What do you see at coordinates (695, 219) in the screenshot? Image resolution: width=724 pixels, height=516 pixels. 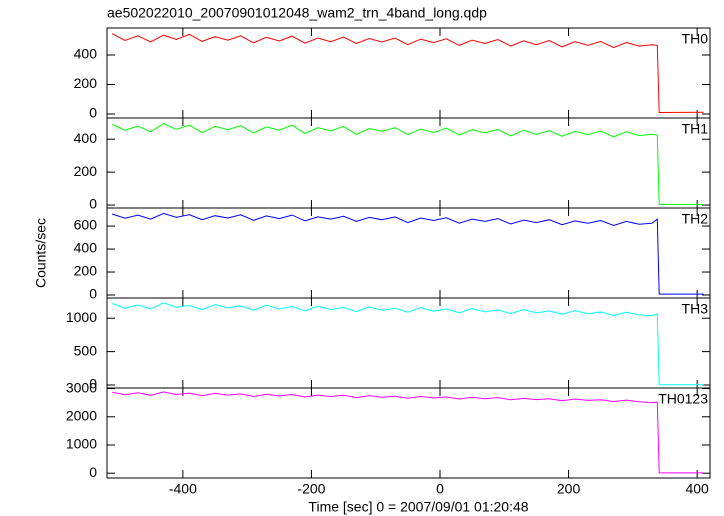 I see `panel-label: TH2` at bounding box center [695, 219].